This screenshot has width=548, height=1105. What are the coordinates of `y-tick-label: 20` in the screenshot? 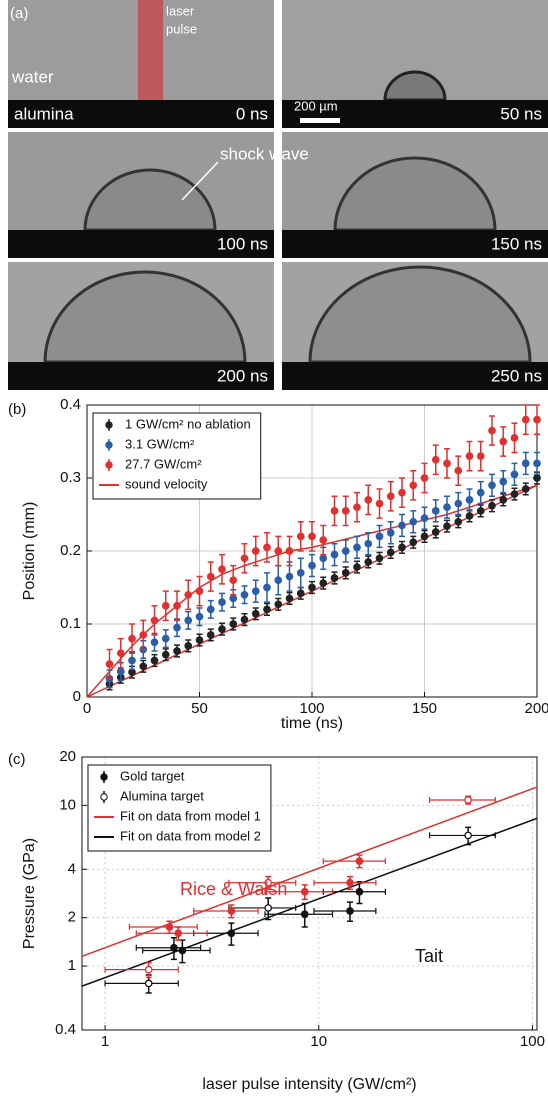 It's located at (67, 756).